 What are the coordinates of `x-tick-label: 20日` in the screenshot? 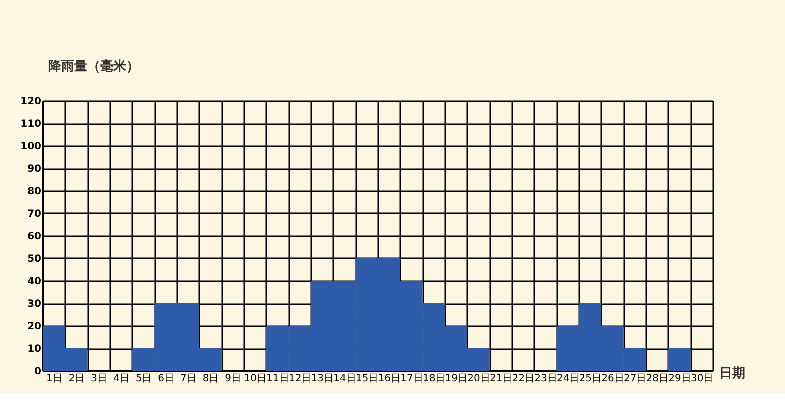 It's located at (479, 379).